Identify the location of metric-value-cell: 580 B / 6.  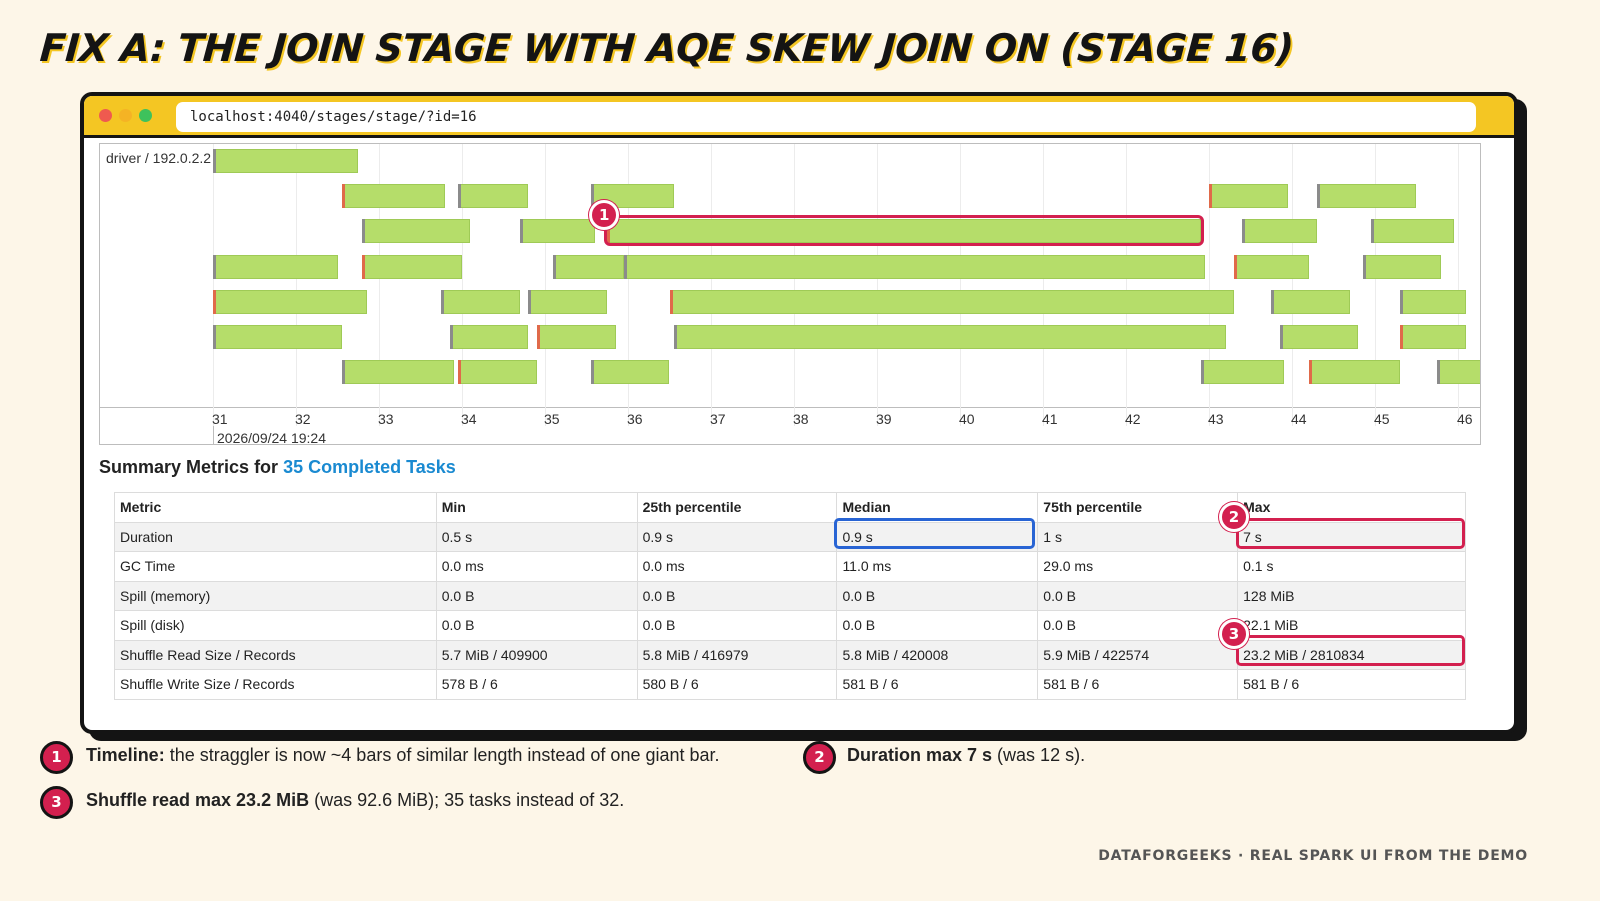
(737, 684).